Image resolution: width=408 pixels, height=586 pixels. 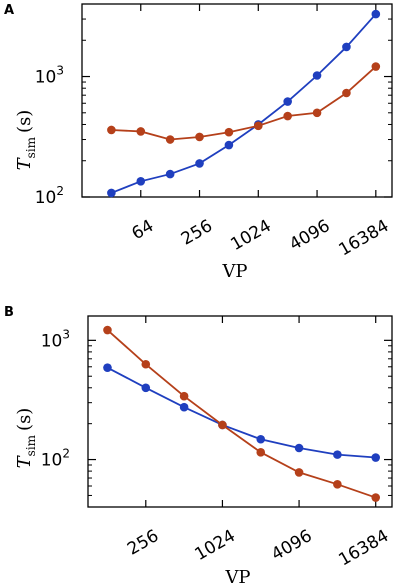 What do you see at coordinates (143, 230) in the screenshot?
I see `x-tick-label: 64` at bounding box center [143, 230].